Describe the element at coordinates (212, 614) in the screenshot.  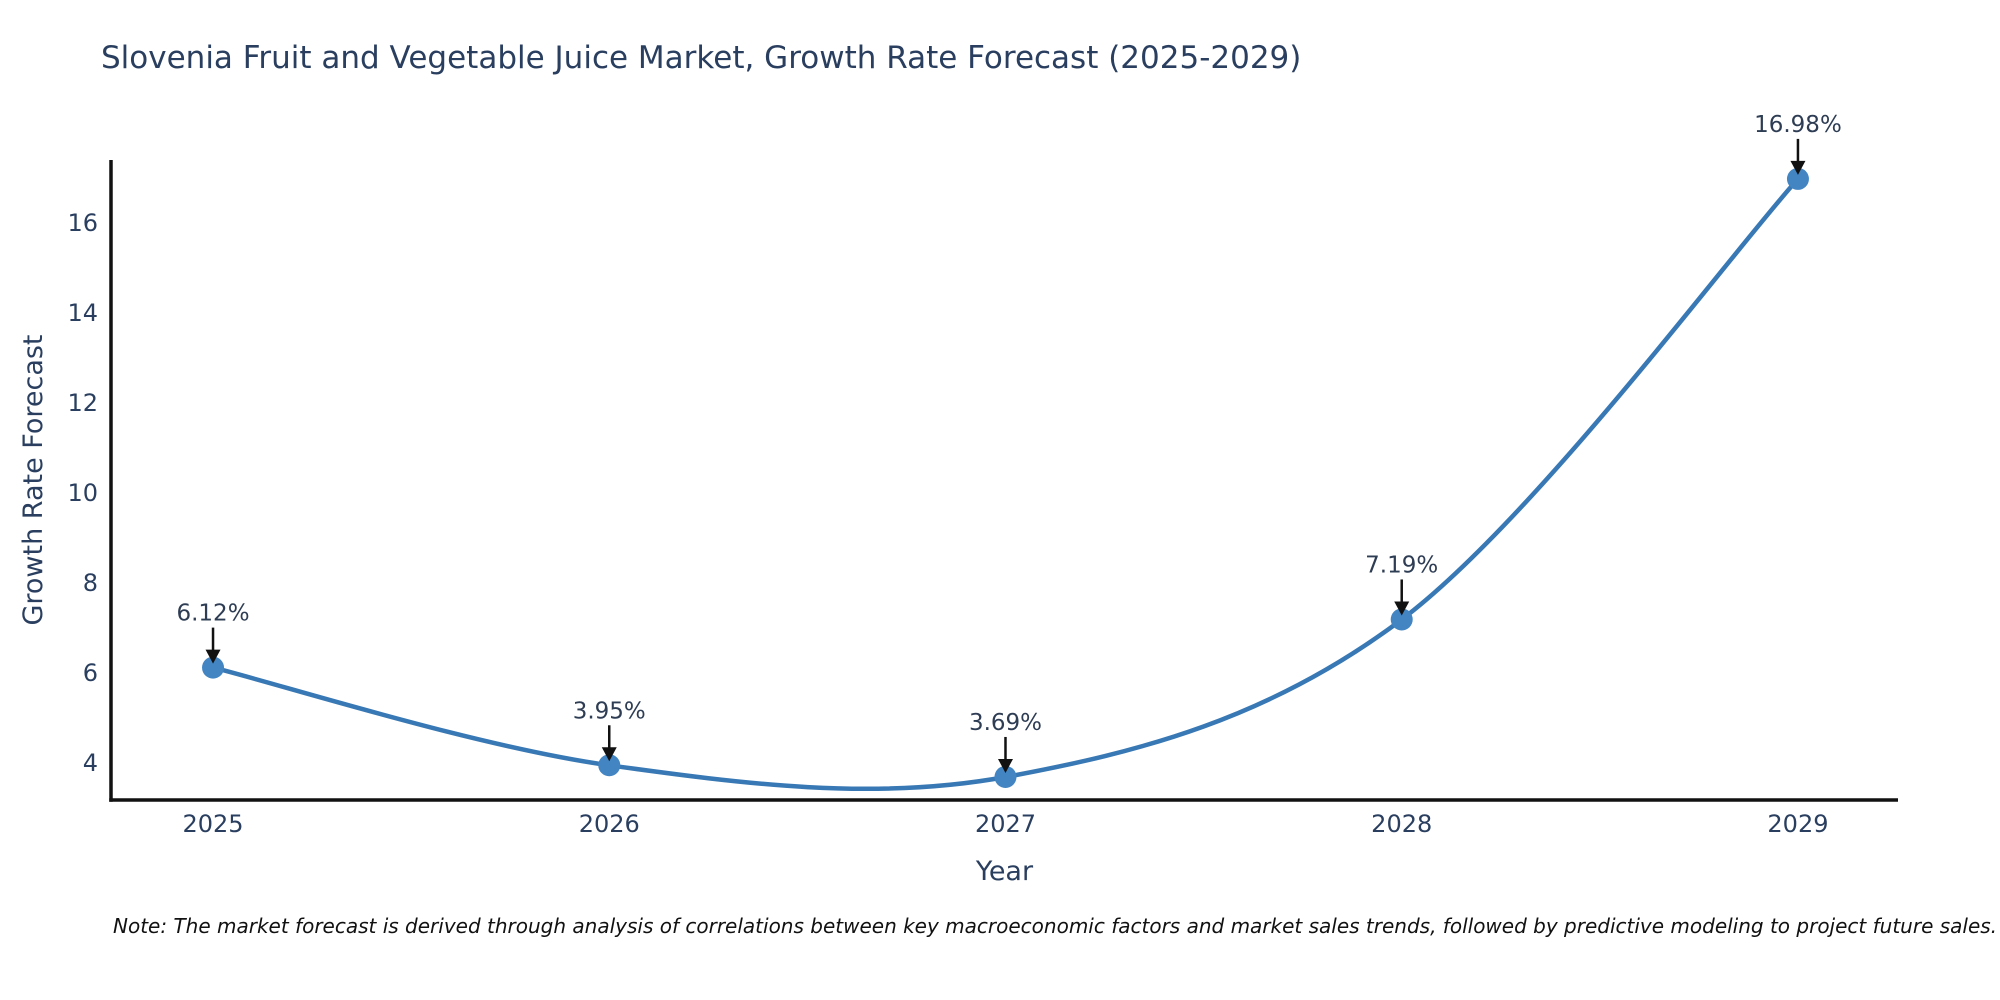
I see `annotation-label: 6.12%` at that location.